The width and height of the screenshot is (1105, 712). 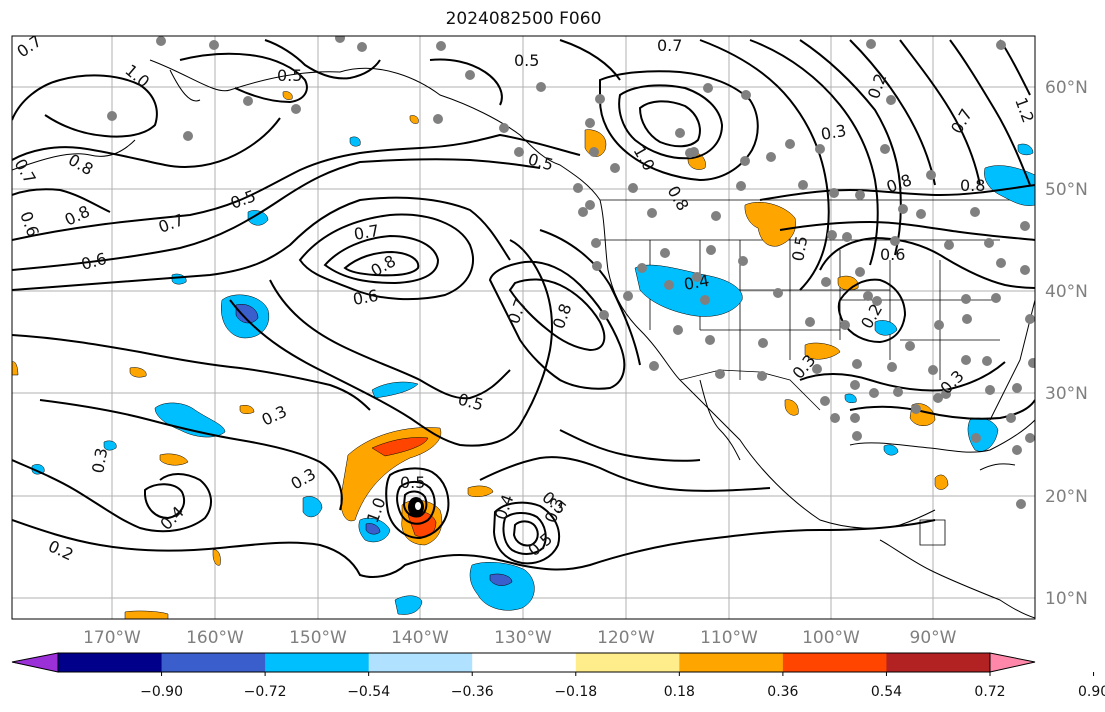 I want to click on colorbar-tick-label: −0.90, so click(x=161, y=692).